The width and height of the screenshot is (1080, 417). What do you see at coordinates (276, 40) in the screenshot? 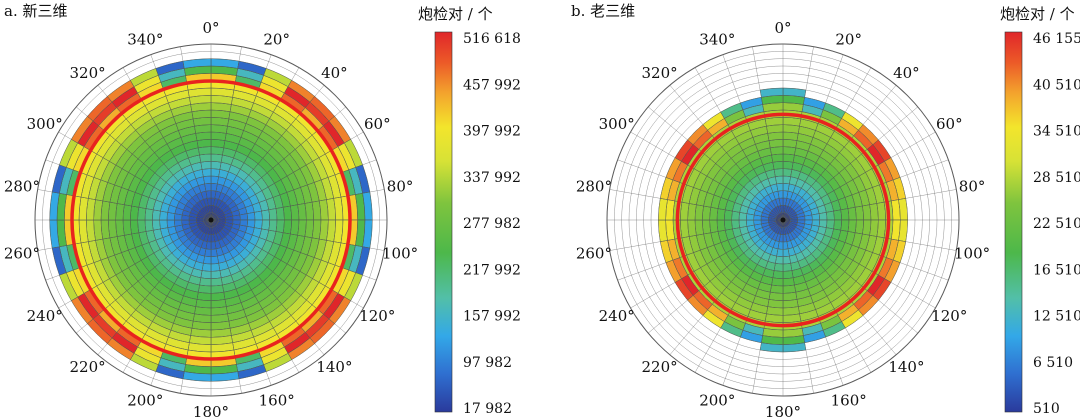
I see `angle-label: 20°` at bounding box center [276, 40].